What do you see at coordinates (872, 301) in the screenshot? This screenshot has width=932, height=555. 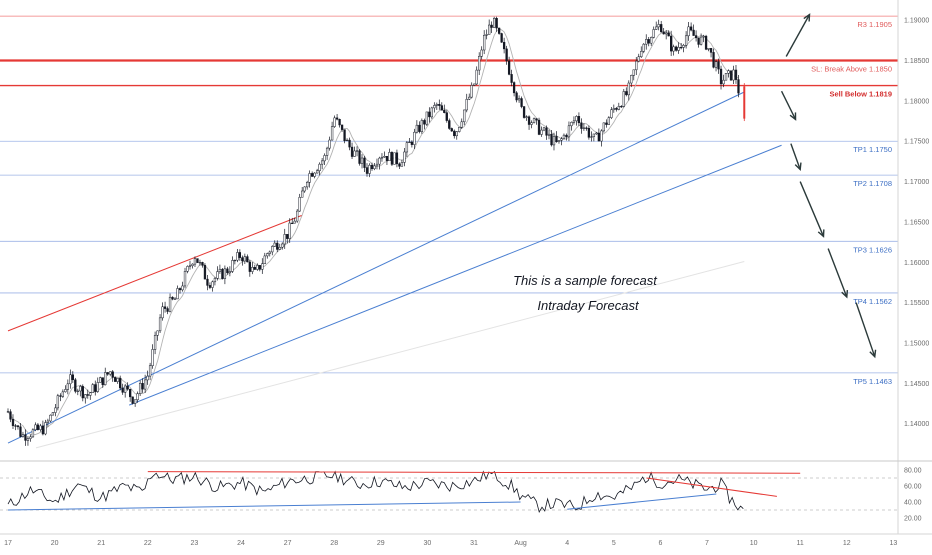 I see `level-label: TP4 1.1562` at bounding box center [872, 301].